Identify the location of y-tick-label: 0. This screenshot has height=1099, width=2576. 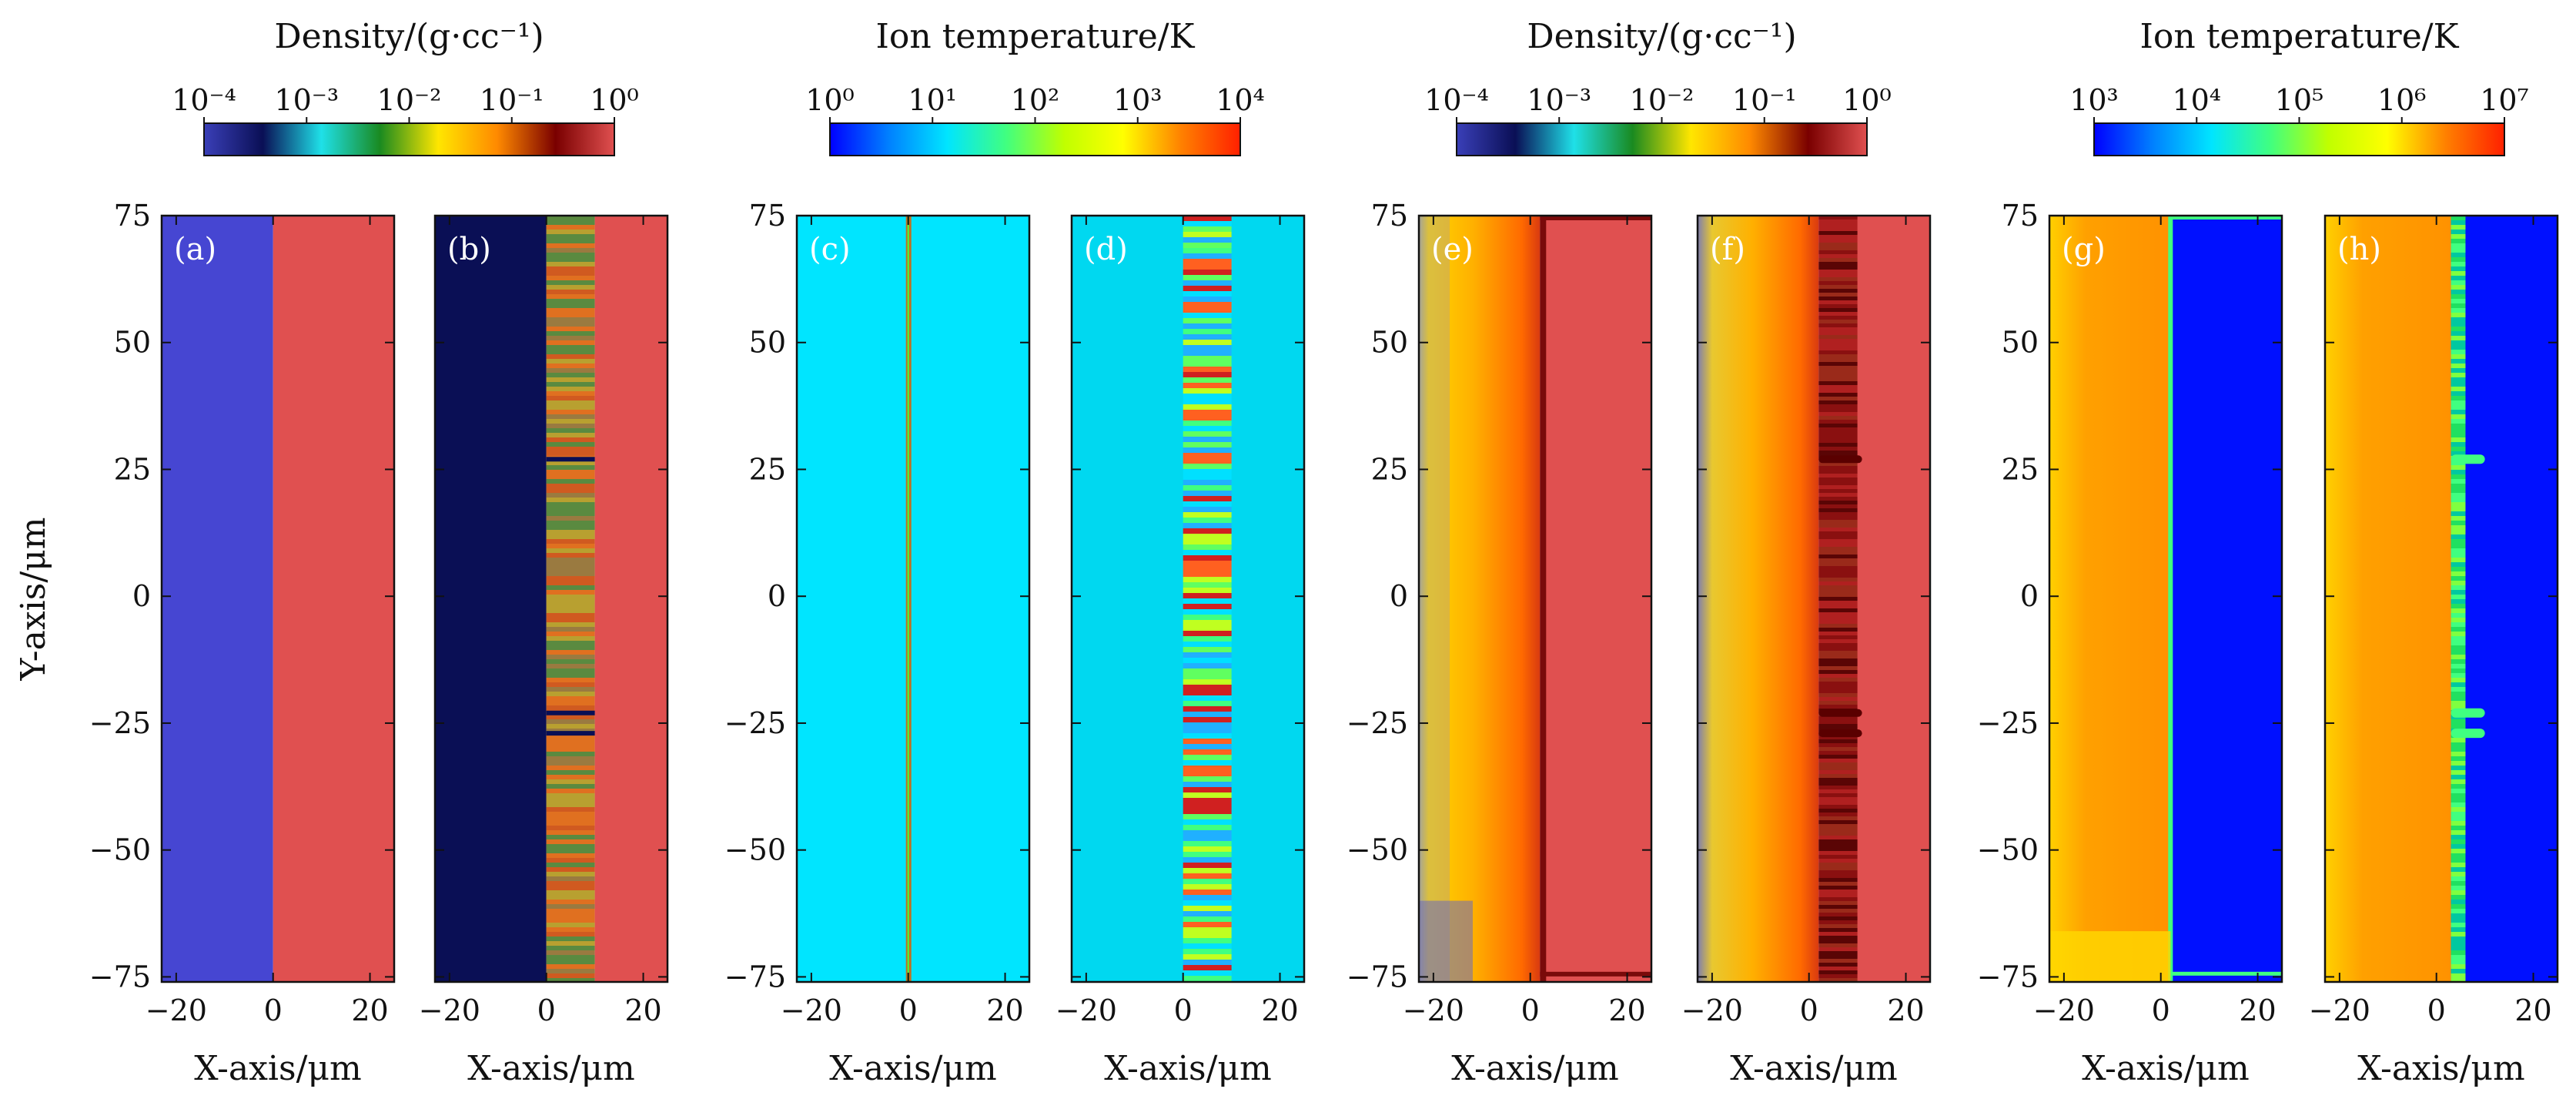
(142, 596).